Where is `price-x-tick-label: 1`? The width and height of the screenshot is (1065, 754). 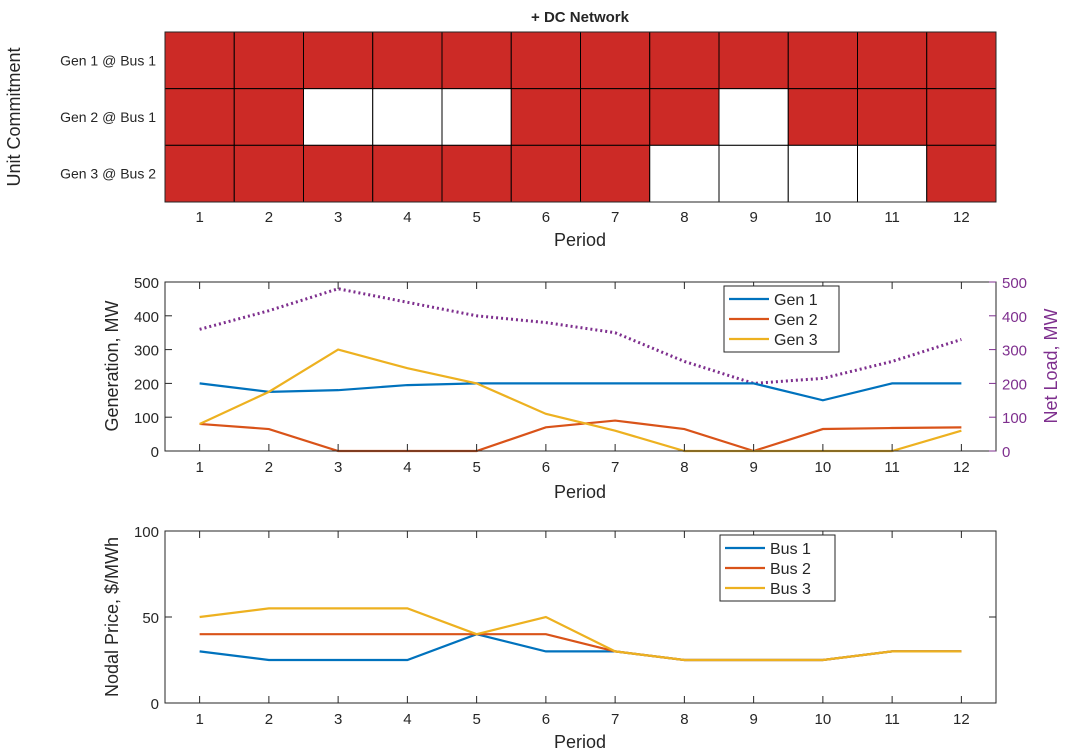
price-x-tick-label: 1 is located at coordinates (199, 719).